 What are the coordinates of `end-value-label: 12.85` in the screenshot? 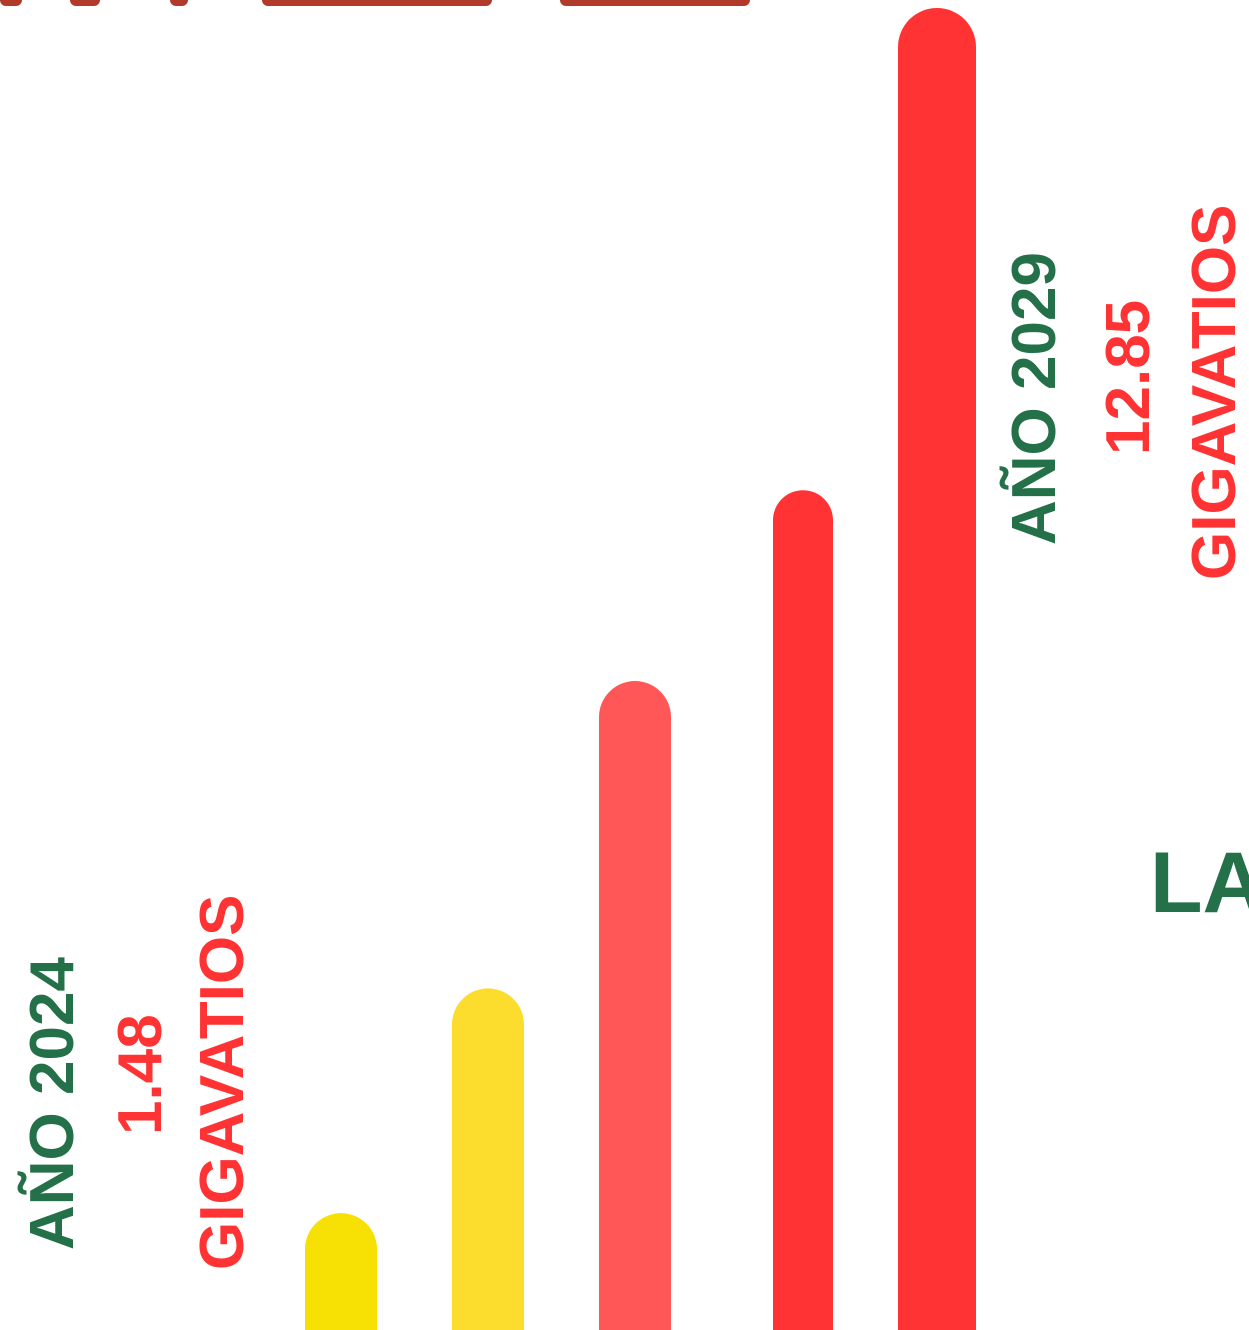 It's located at (1128, 377).